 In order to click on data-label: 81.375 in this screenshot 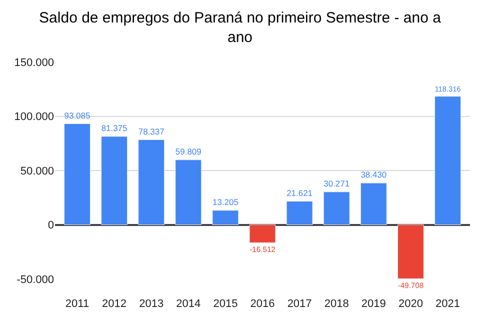, I will do `click(114, 128)`.